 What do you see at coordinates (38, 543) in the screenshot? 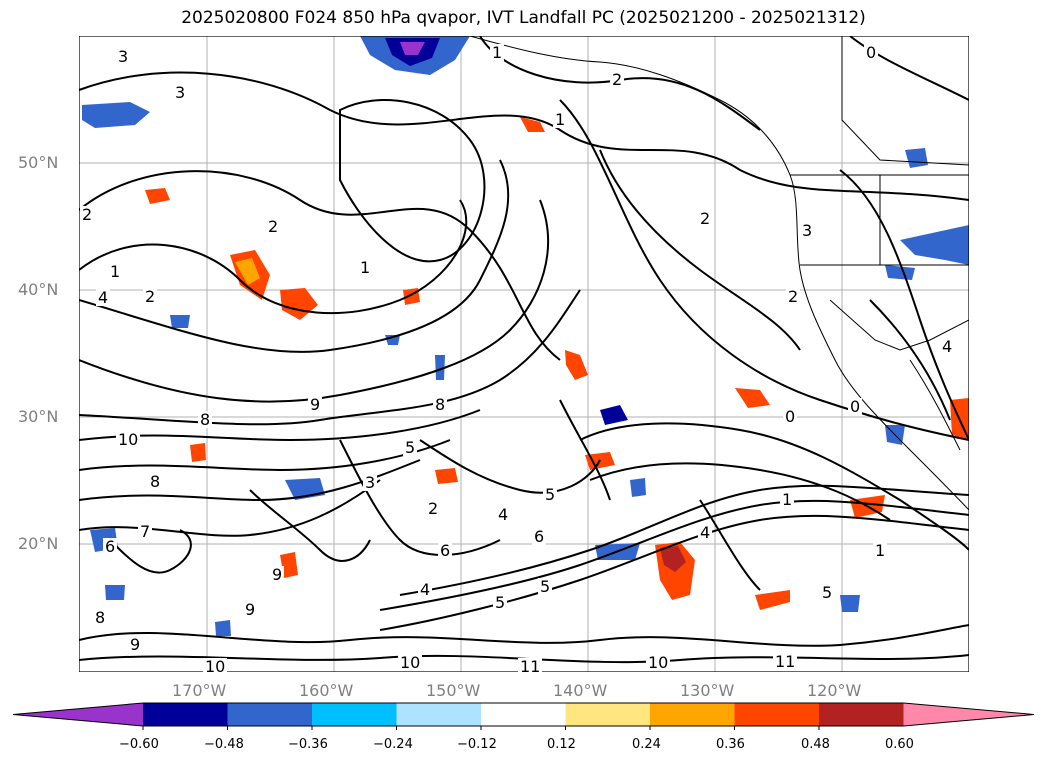
I see `lat-label-20n: 20°N` at bounding box center [38, 543].